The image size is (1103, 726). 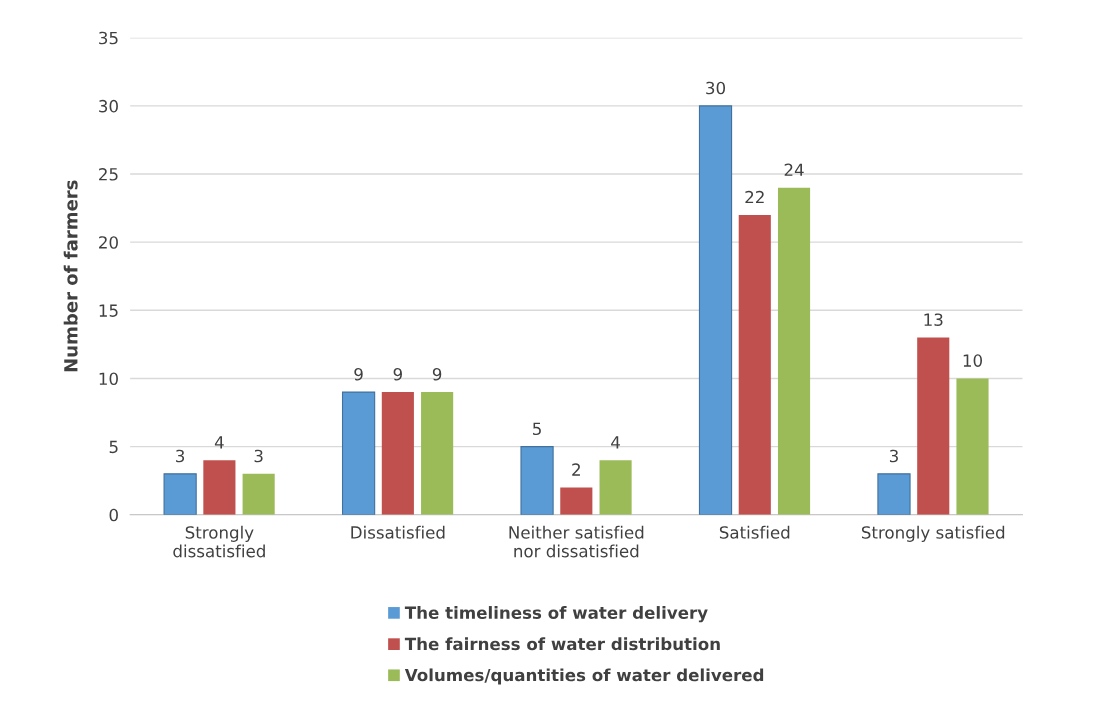 I want to click on x-tick-label: Strongly satisfied, so click(x=933, y=533).